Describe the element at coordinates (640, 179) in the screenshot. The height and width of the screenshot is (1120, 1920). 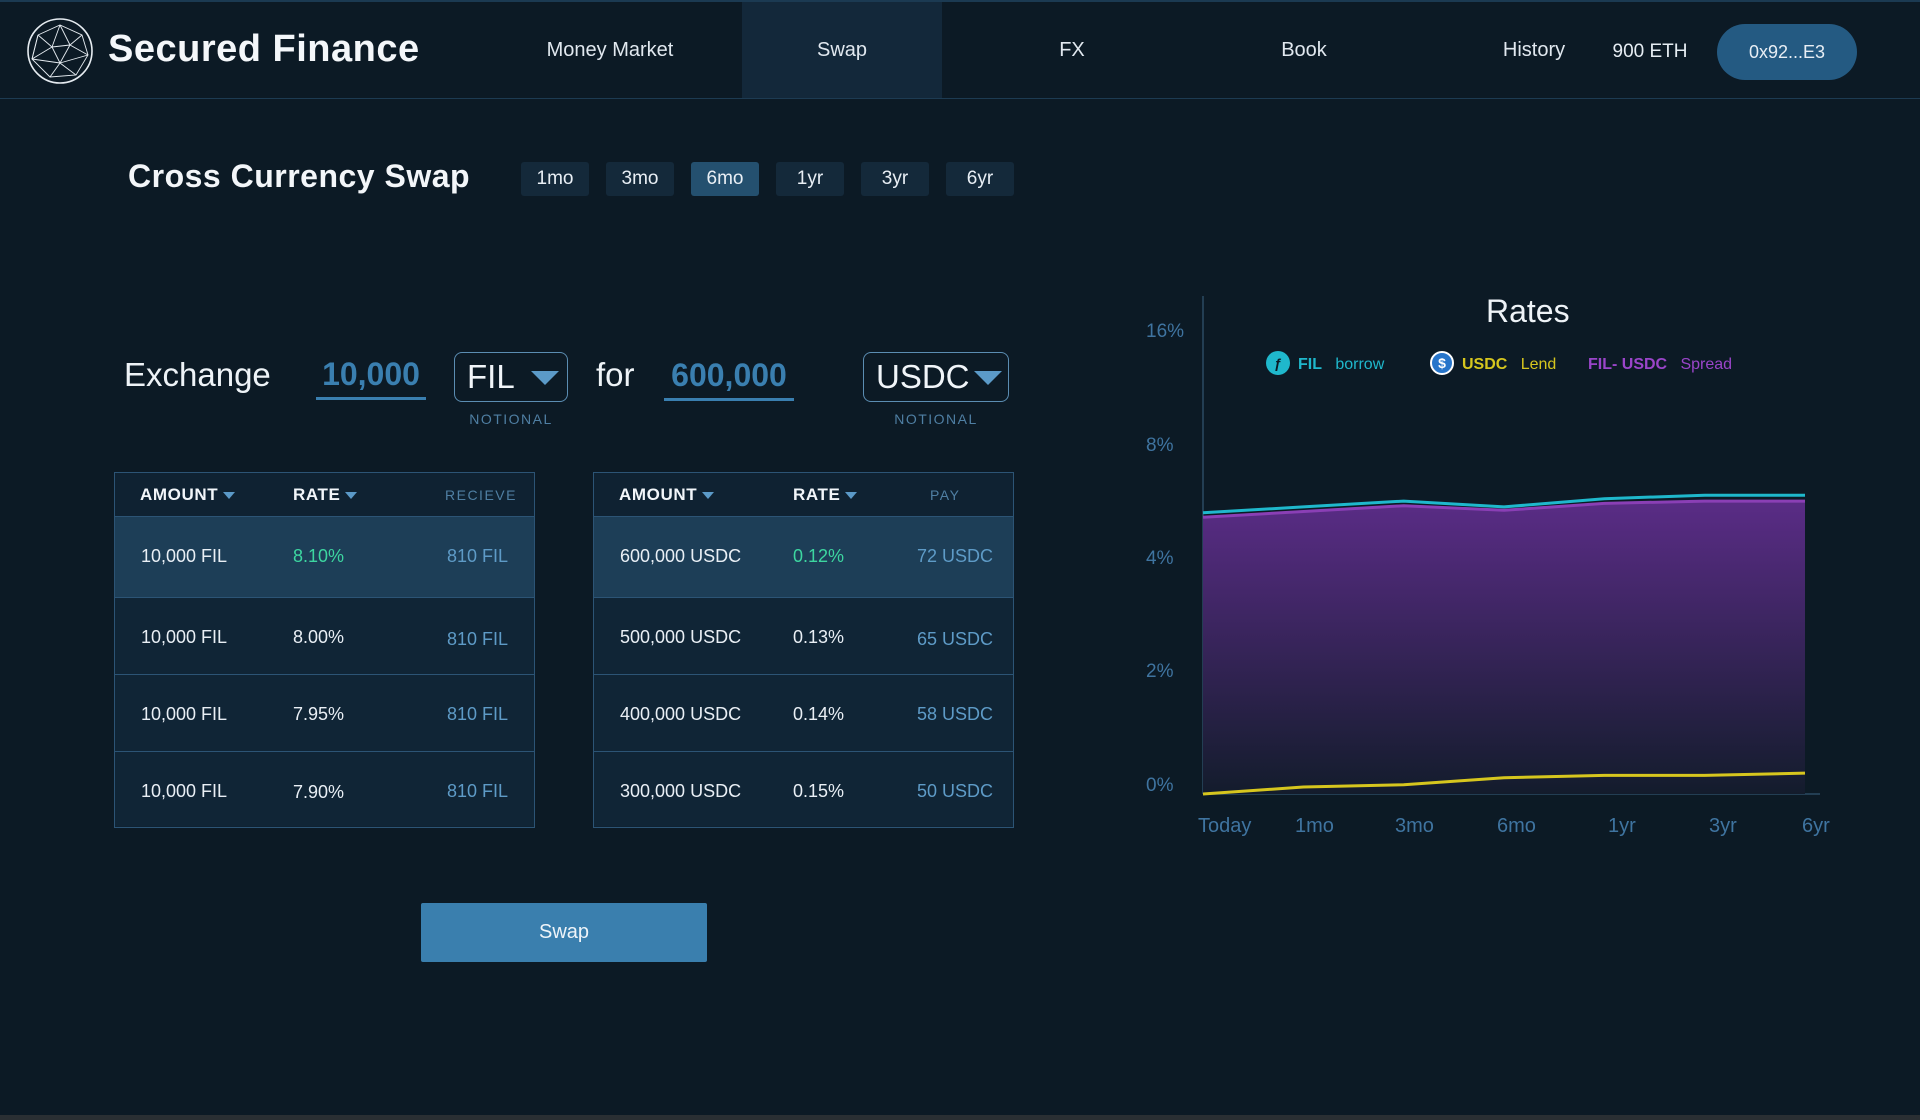
I see `term-3mo-button: 3mo` at that location.